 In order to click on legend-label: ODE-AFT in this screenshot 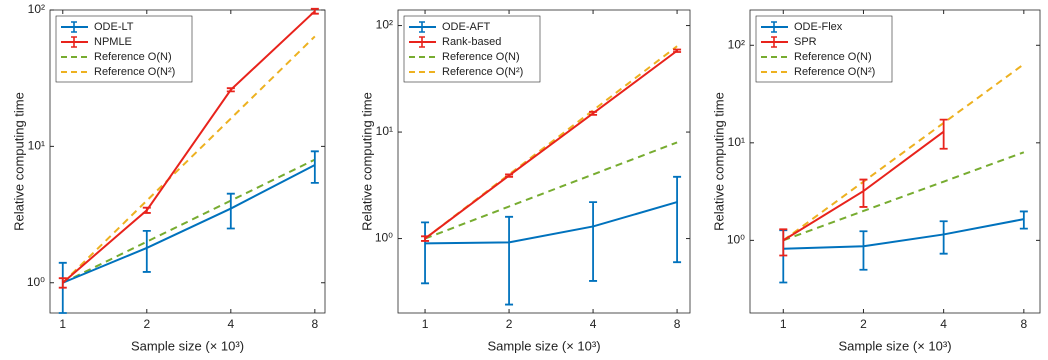, I will do `click(466, 27)`.